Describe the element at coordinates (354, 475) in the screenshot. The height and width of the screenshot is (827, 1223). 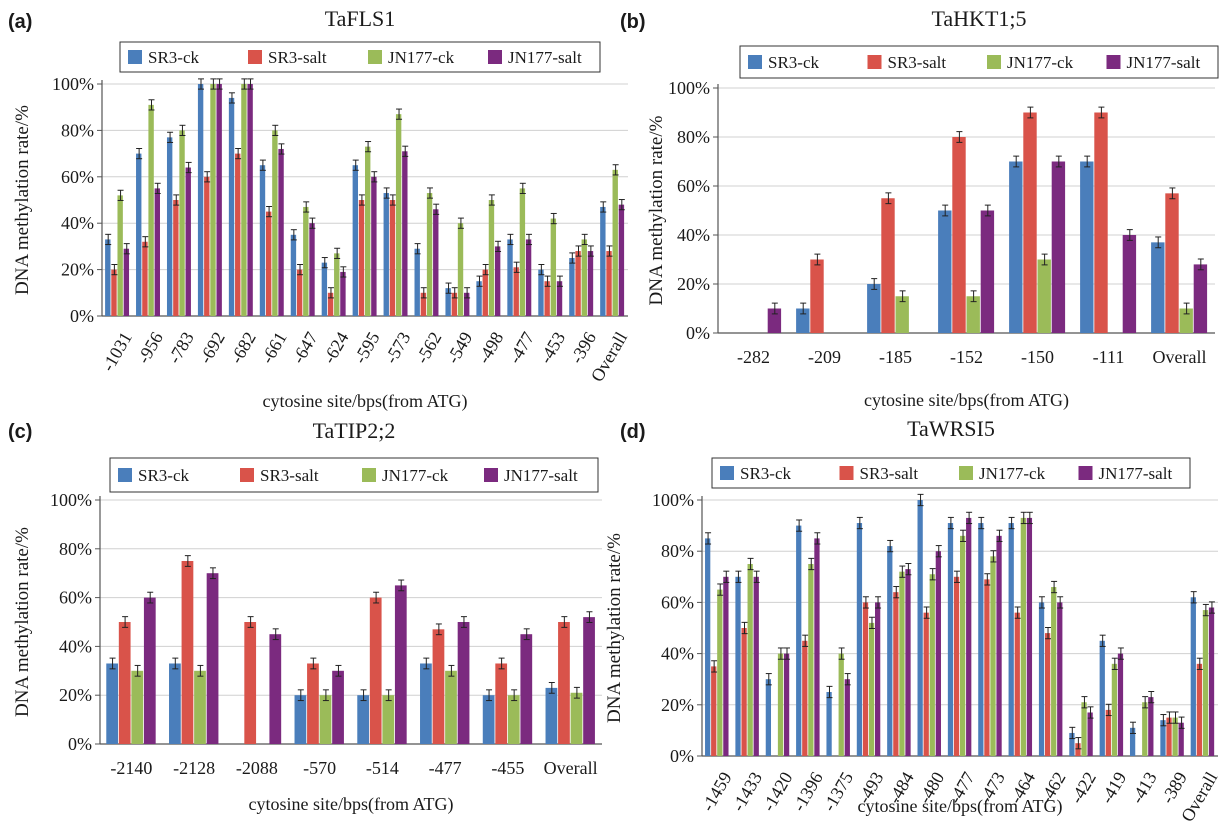
I see `legend-box` at that location.